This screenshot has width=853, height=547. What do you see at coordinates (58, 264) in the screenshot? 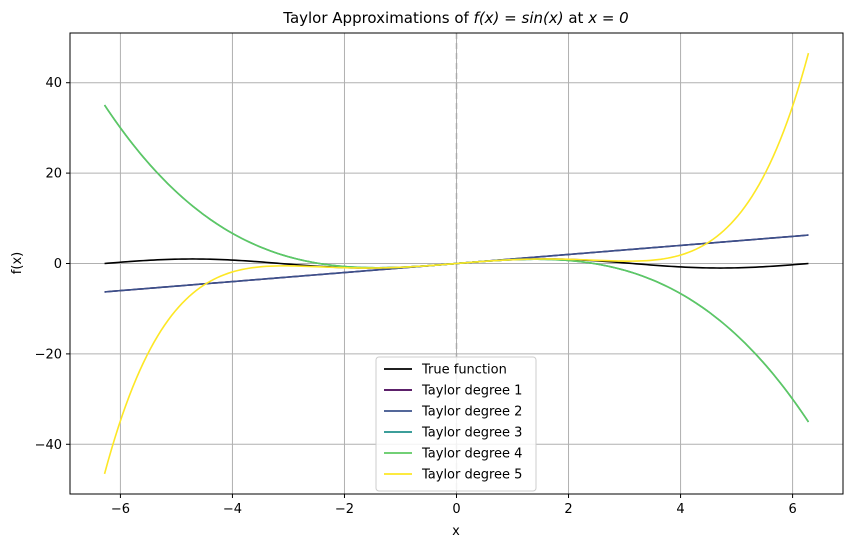
I see `y-tick-label: 0` at bounding box center [58, 264].